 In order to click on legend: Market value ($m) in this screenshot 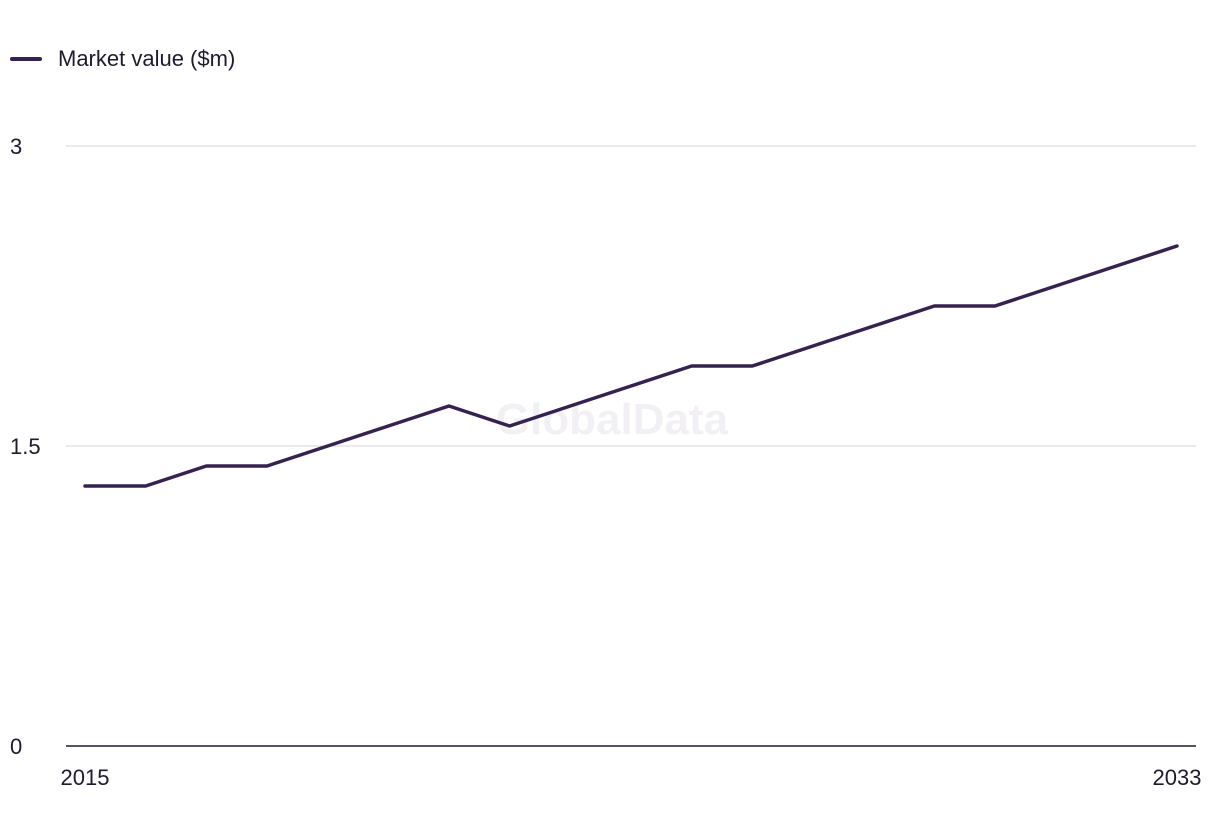, I will do `click(122, 59)`.